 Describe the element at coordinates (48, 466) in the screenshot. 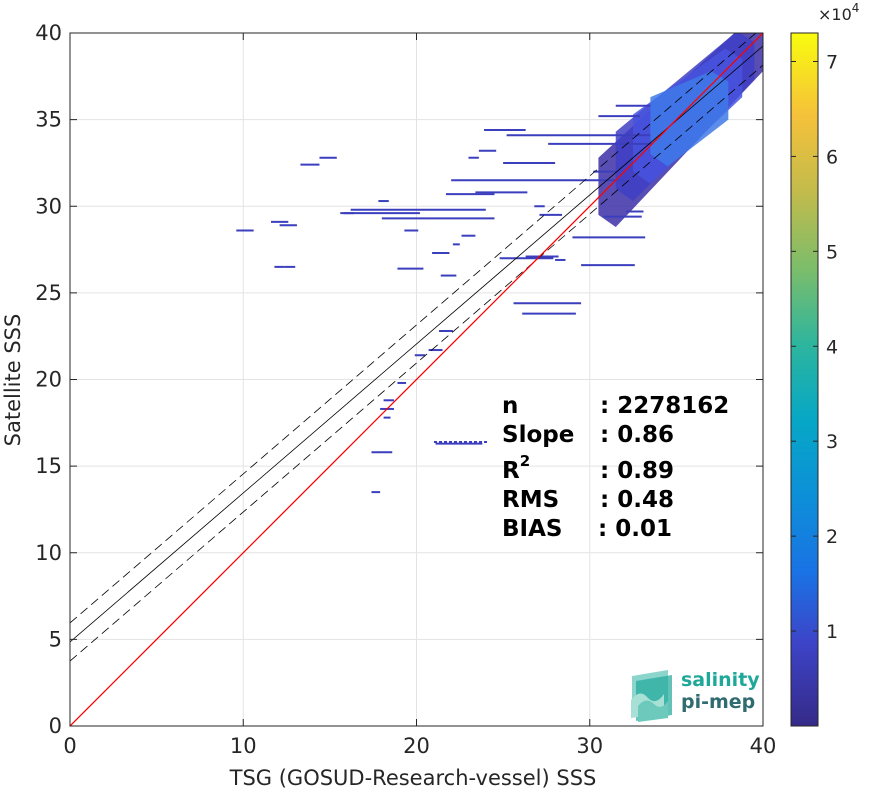

I see `y-tick-label: 15` at that location.